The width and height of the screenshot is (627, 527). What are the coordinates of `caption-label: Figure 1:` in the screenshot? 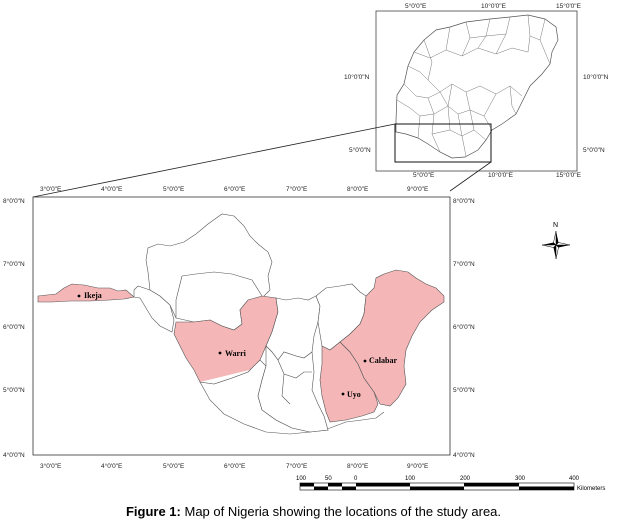 It's located at (153, 511).